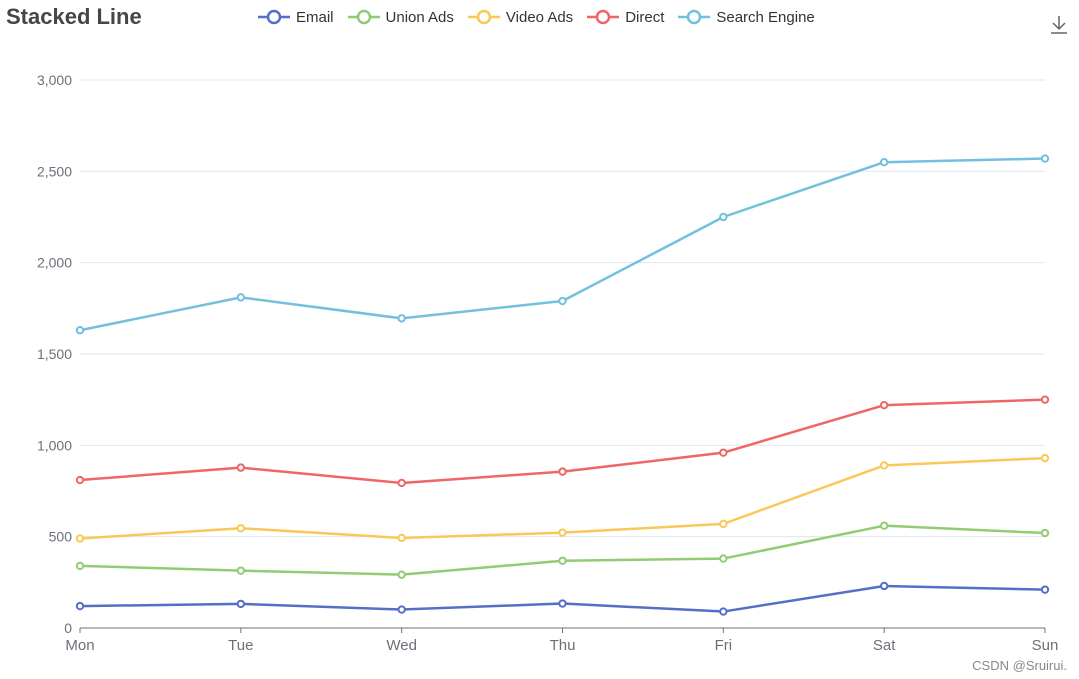 This screenshot has height=679, width=1079. I want to click on legend-item-union-ads: Union Ads, so click(400, 17).